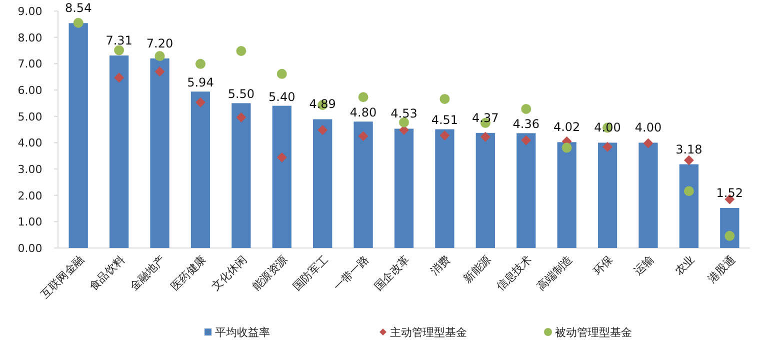 This screenshot has height=350, width=757. What do you see at coordinates (30, 195) in the screenshot?
I see `text: 2.00` at bounding box center [30, 195].